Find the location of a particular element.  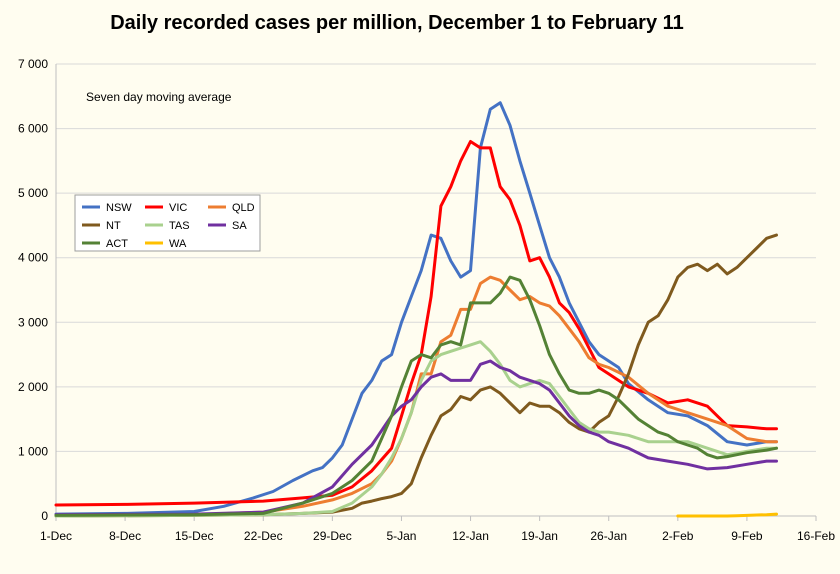

y-axis: 0 1 000 2 000 3 000 4 000 5 000 6 000 7 000 is located at coordinates (33, 290).